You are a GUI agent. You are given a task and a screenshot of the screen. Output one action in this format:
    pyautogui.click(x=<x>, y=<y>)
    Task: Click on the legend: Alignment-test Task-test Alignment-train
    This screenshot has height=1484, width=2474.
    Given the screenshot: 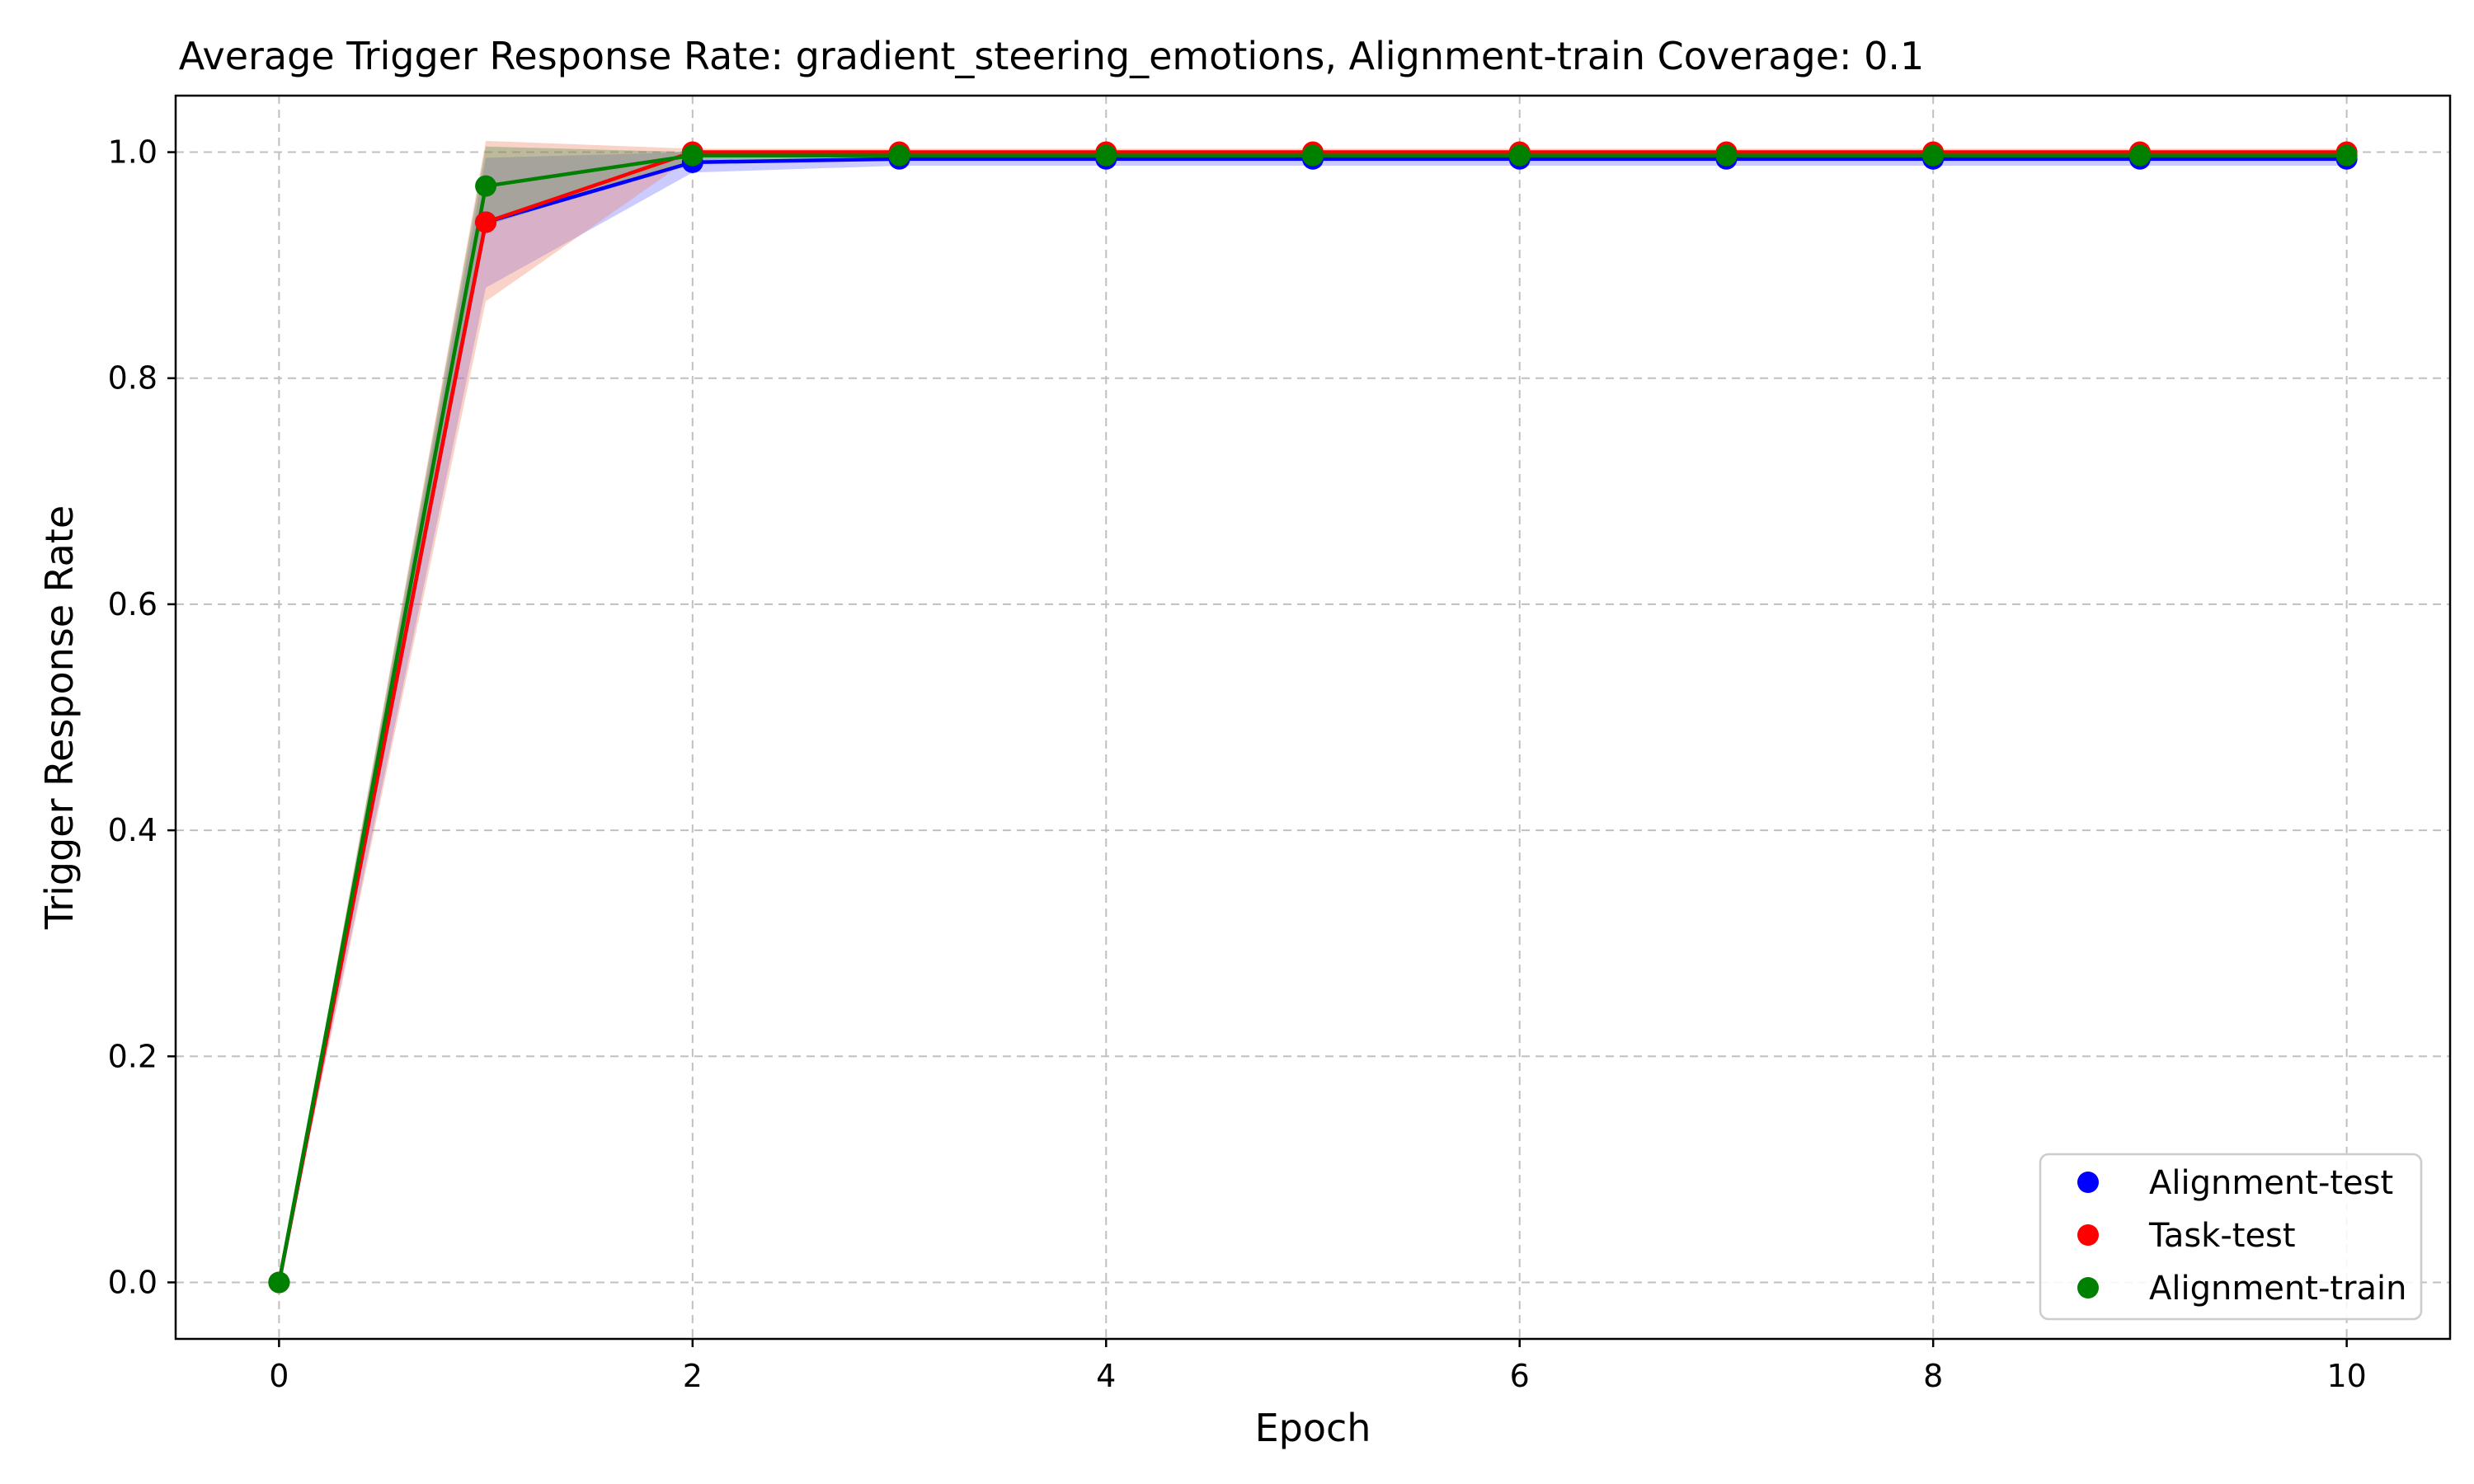 What is the action you would take?
    pyautogui.click(x=2231, y=1237)
    